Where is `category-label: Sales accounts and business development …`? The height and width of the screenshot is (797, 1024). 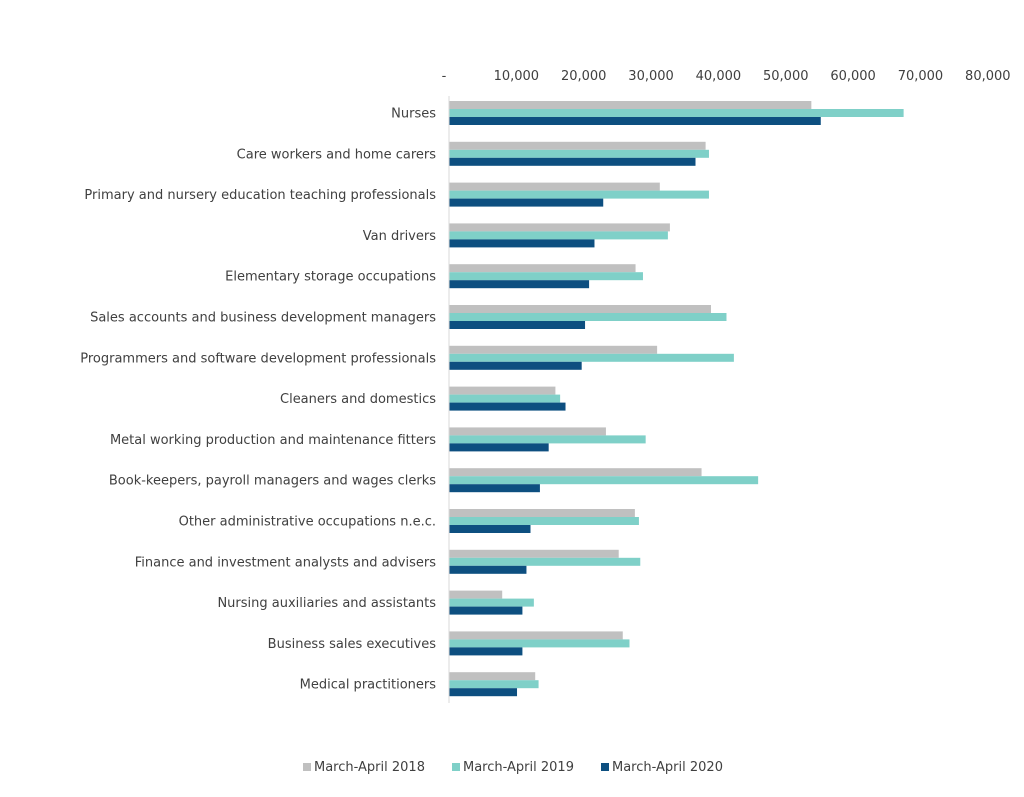
category-label: Sales accounts and business development … is located at coordinates (263, 318).